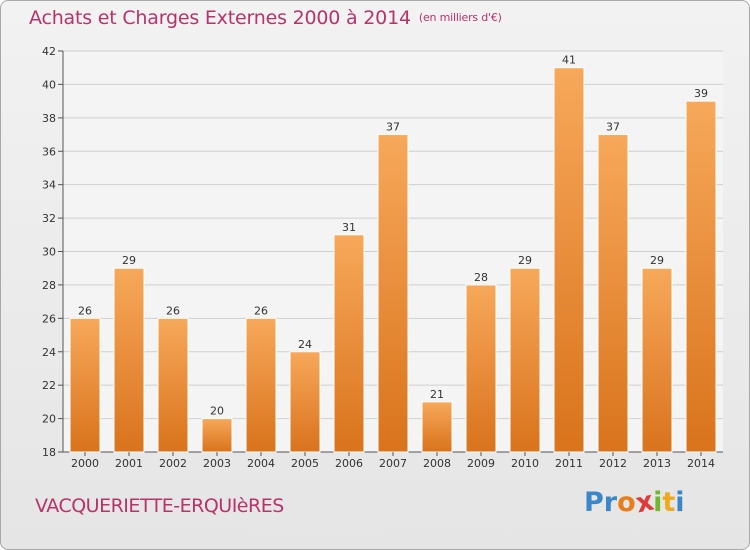 This screenshot has height=550, width=750. Describe the element at coordinates (657, 463) in the screenshot. I see `x-tick-label: 2013` at that location.